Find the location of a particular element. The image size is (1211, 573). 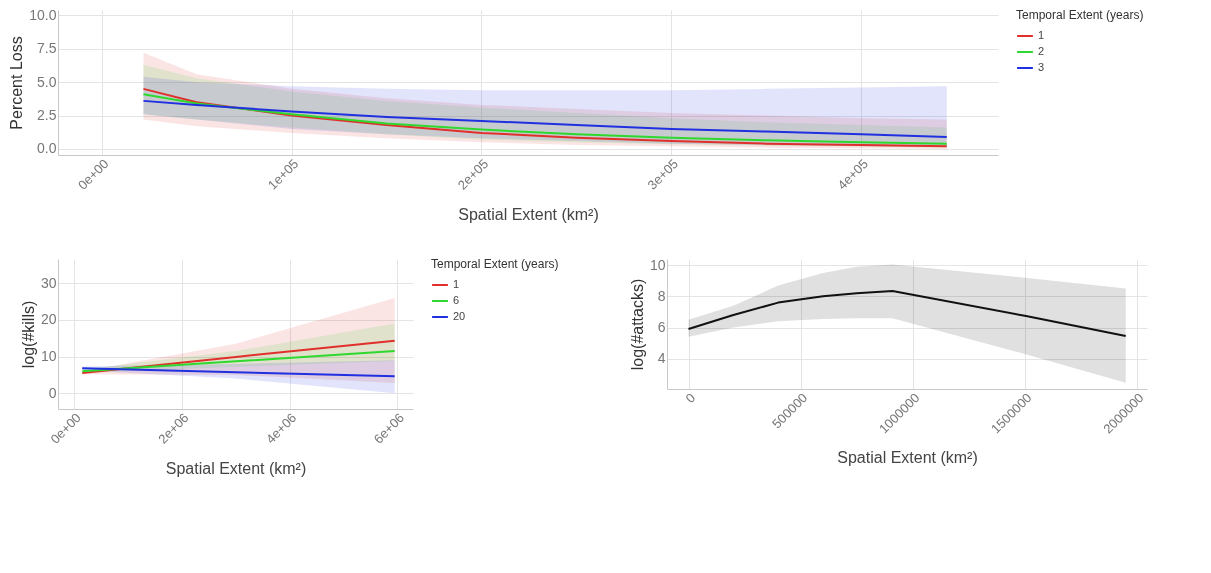

legend-label: 20 is located at coordinates (459, 316).